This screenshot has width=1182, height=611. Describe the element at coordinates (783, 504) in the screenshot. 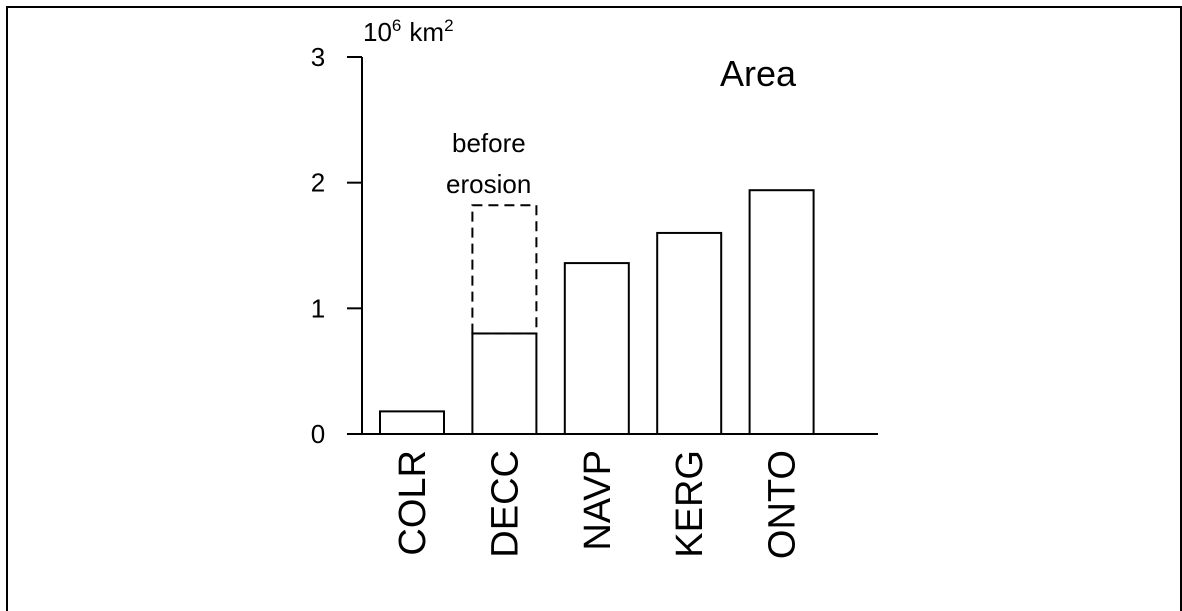

I see `x-tick-label-onto: ONTO` at that location.